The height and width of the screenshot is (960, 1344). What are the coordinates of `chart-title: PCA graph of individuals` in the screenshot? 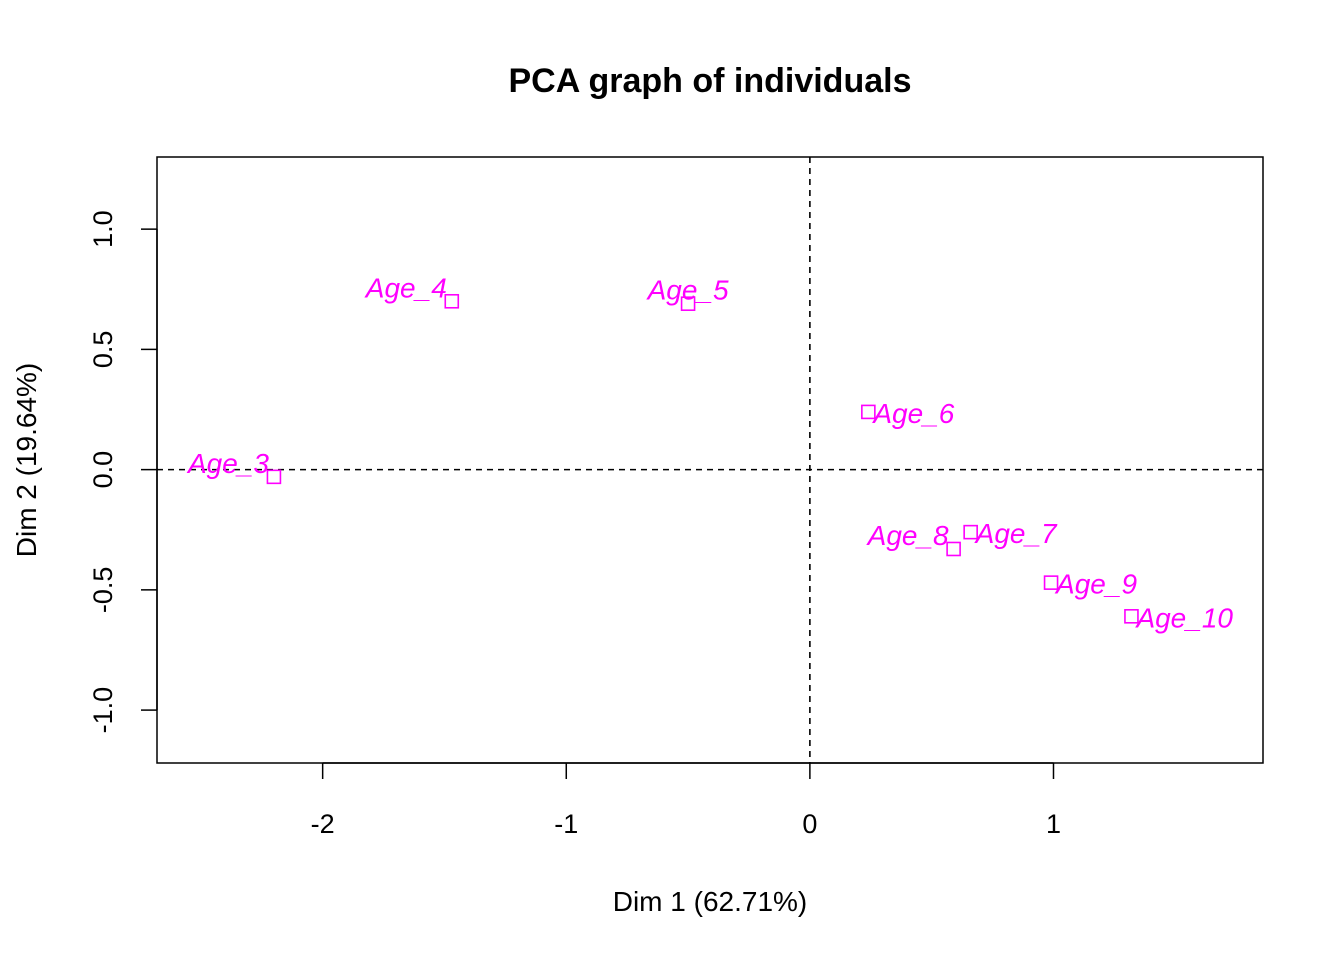 It's located at (710, 81).